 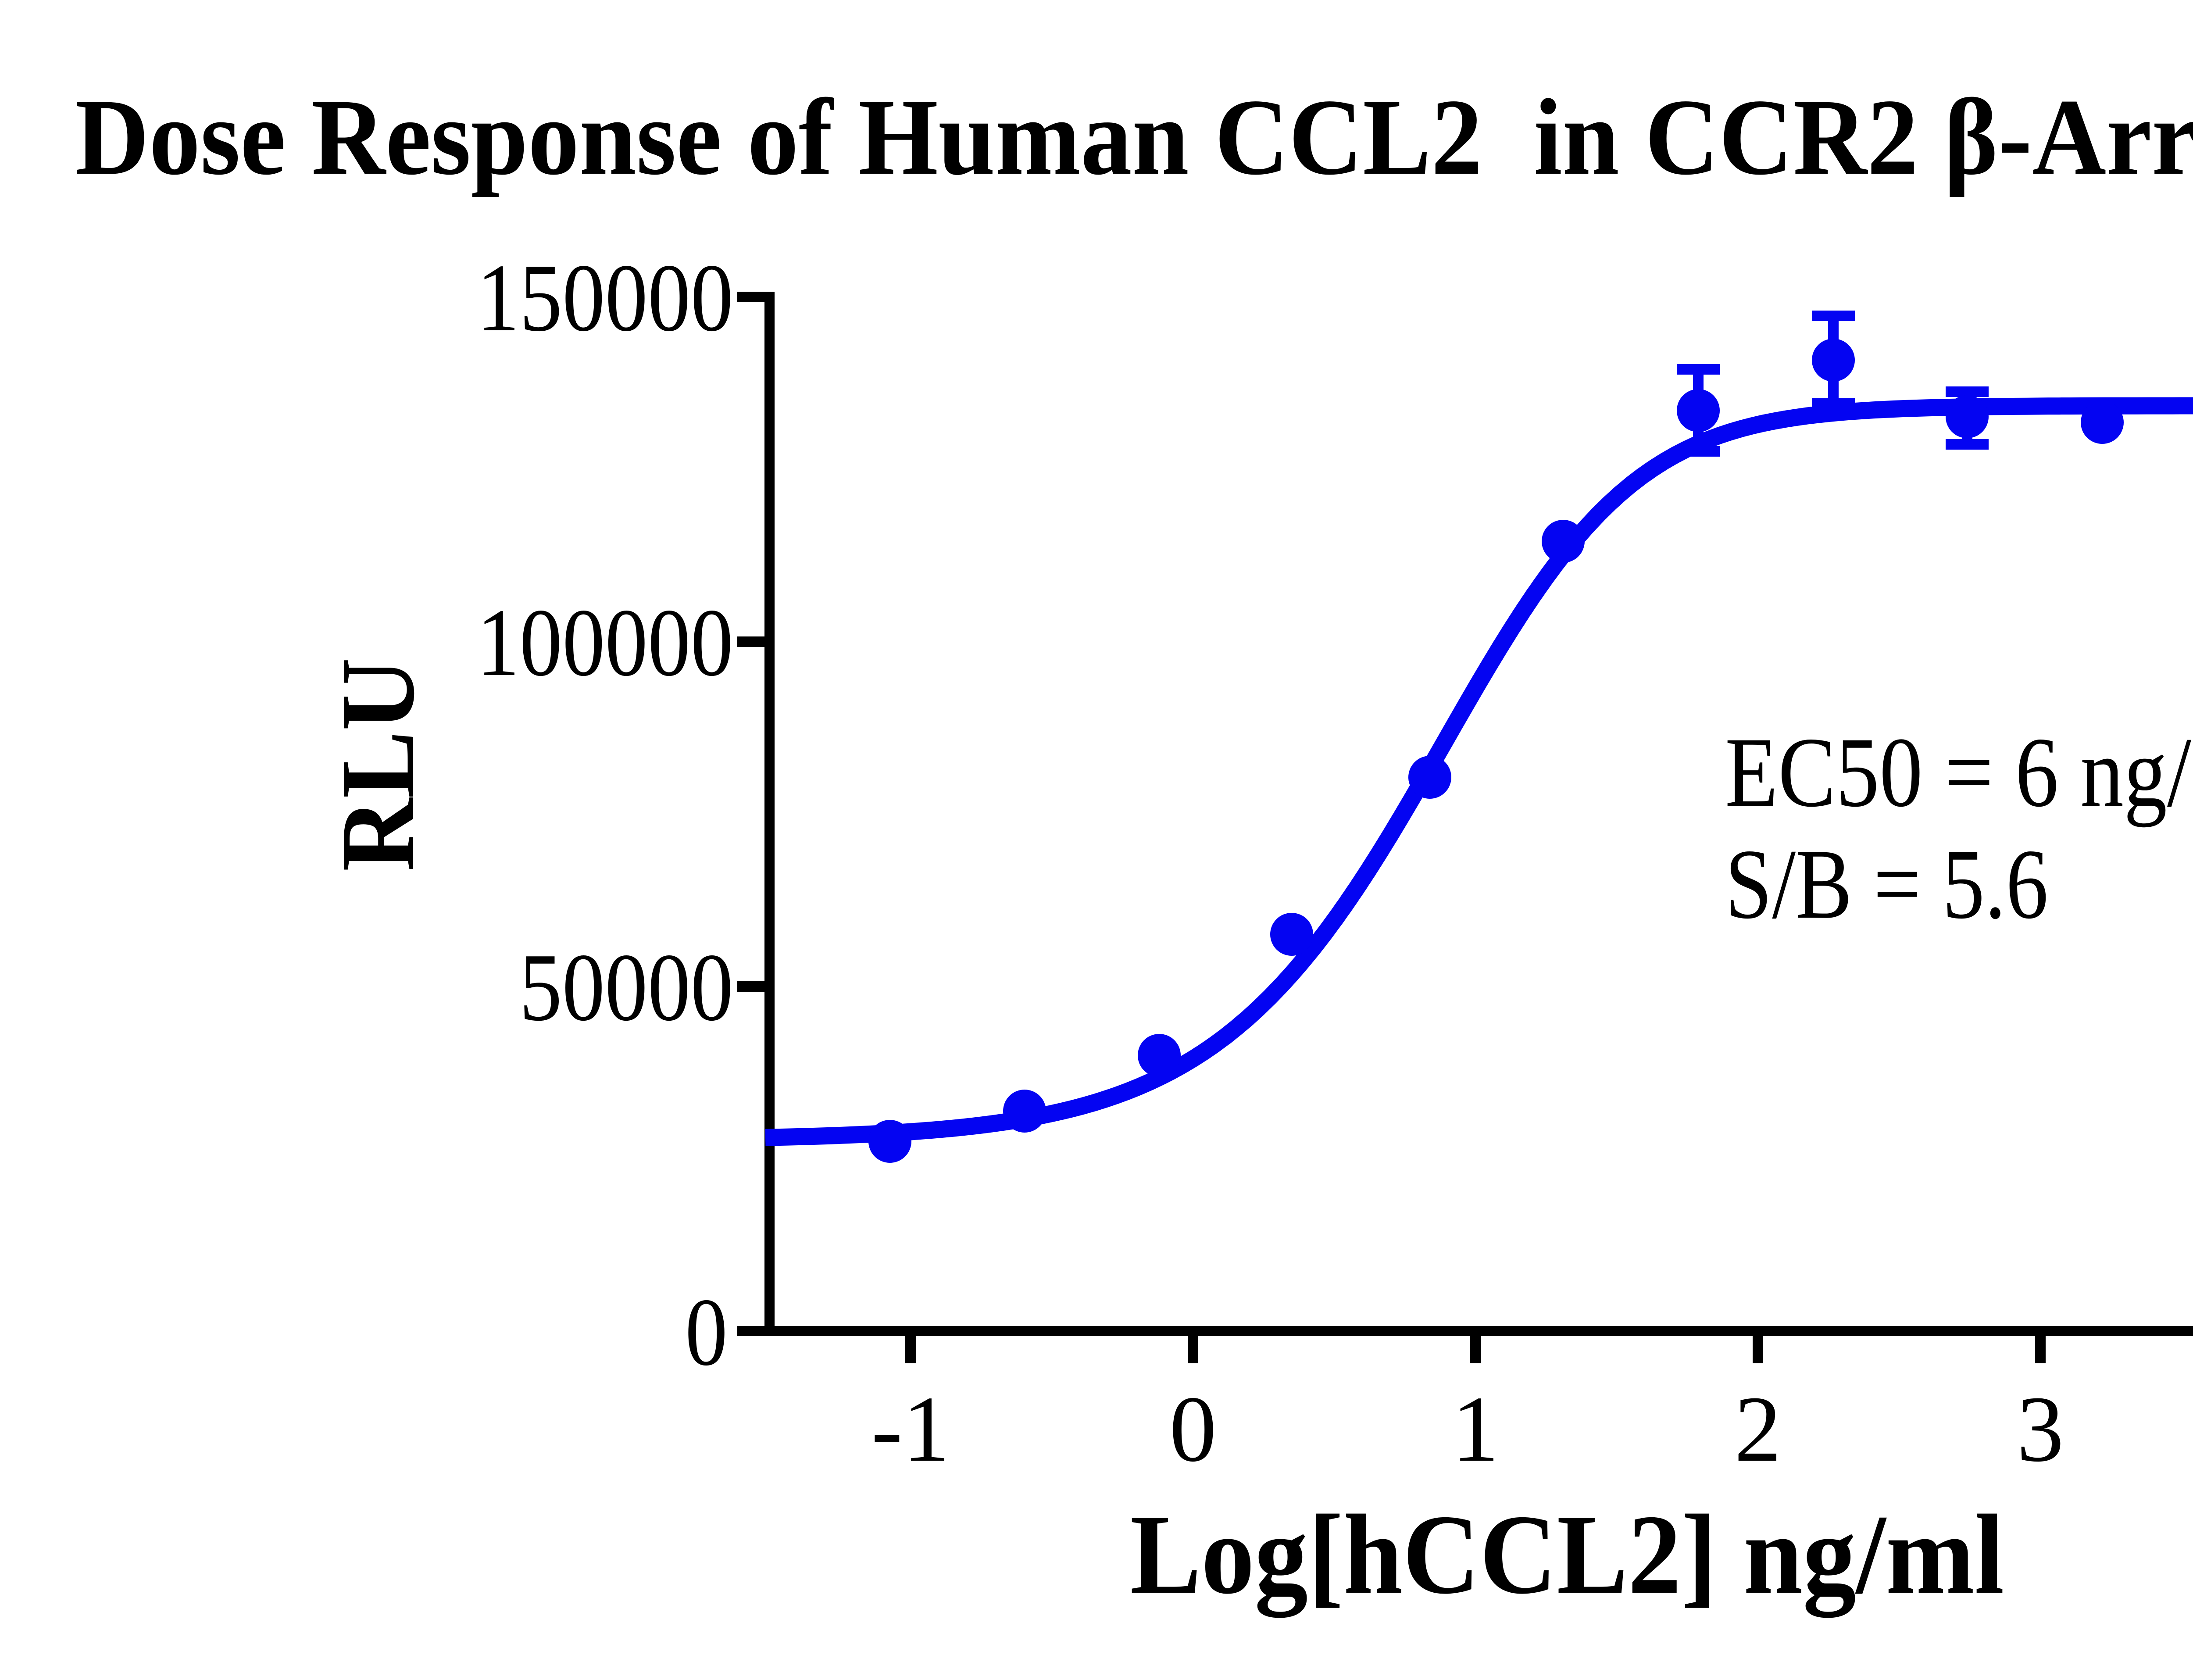 I want to click on svg-text: Log[hCCL2] ng/ml, so click(x=1567, y=1555).